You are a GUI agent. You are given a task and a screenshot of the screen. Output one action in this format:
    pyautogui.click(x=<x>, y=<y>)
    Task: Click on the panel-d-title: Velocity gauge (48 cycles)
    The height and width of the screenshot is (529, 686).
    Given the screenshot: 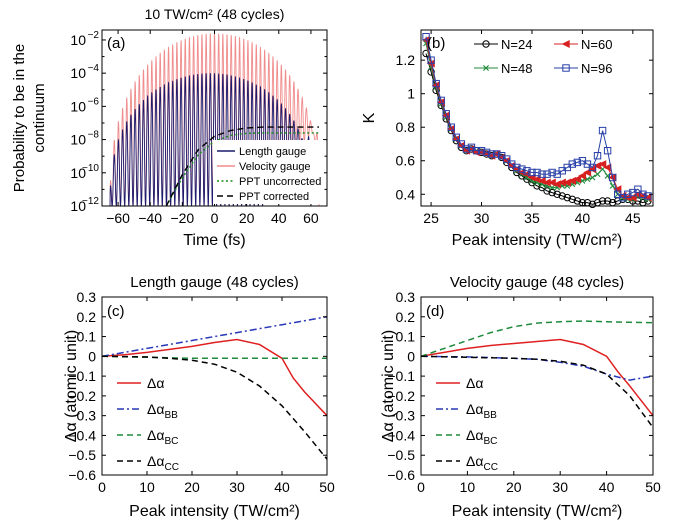 What is the action you would take?
    pyautogui.click(x=537, y=282)
    